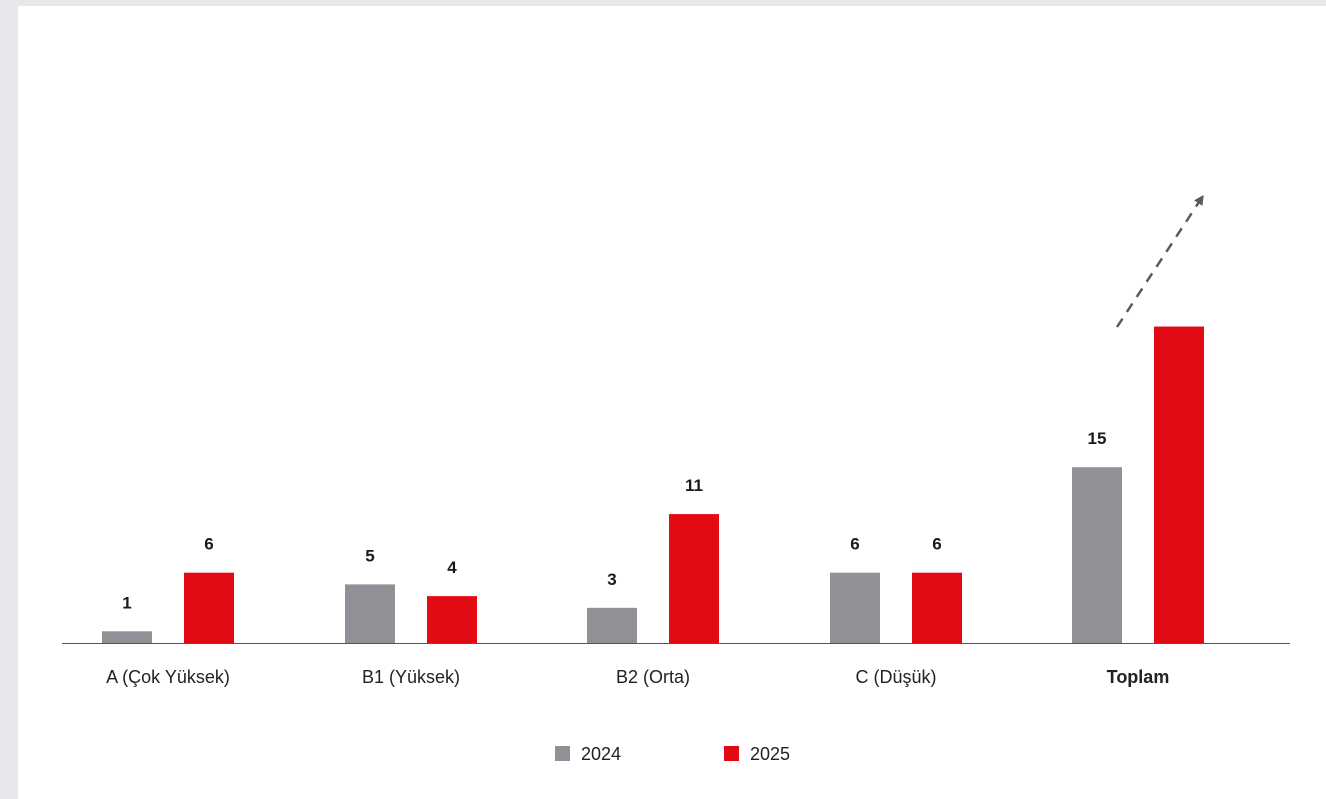 This screenshot has width=1326, height=799. I want to click on legend-label-2025: 2025, so click(770, 754).